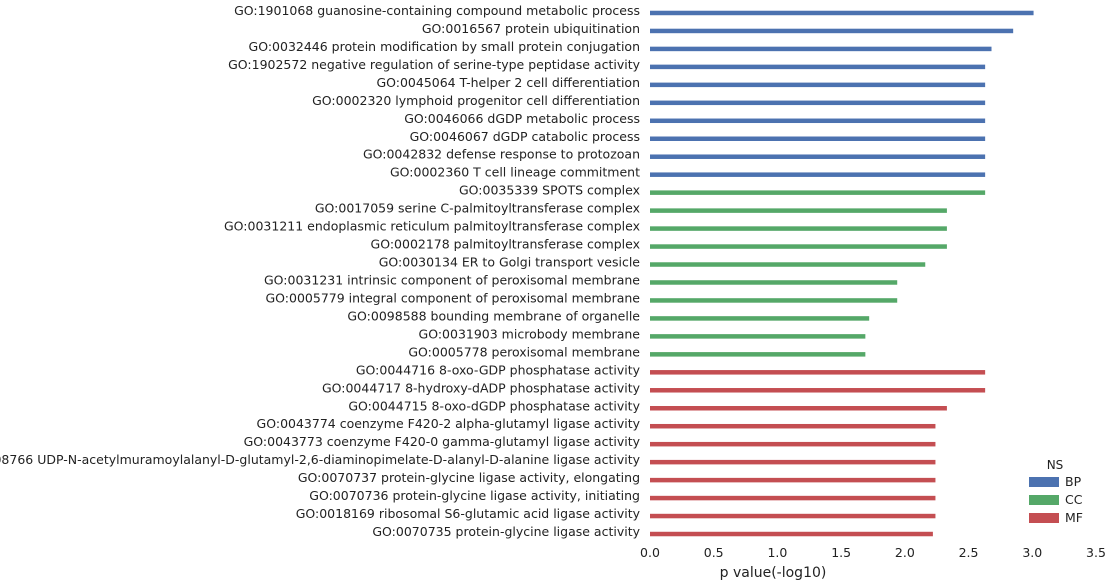 The height and width of the screenshot is (587, 1111). What do you see at coordinates (522, 118) in the screenshot?
I see `category-label: GO:0046066 dGDP metabolic process` at bounding box center [522, 118].